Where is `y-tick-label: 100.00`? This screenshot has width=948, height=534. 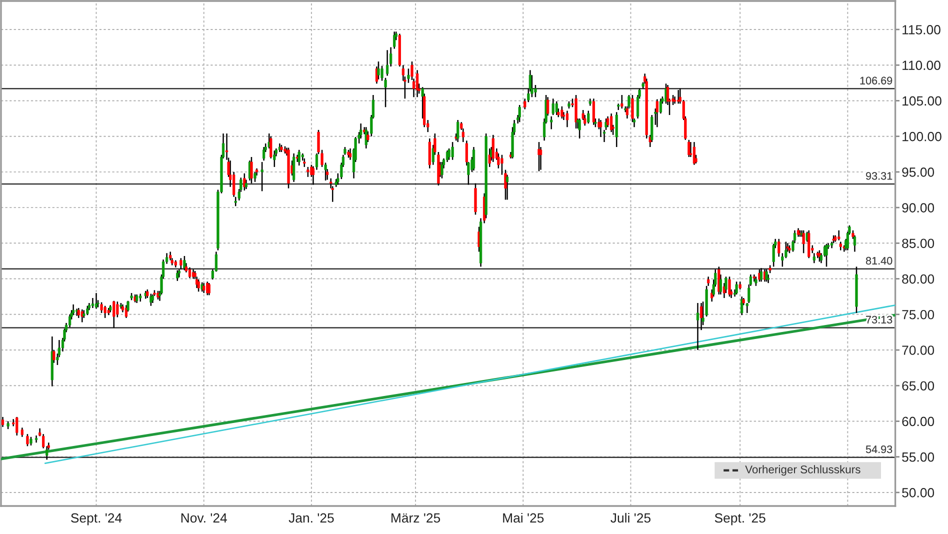
y-tick-label: 100.00 is located at coordinates (922, 137).